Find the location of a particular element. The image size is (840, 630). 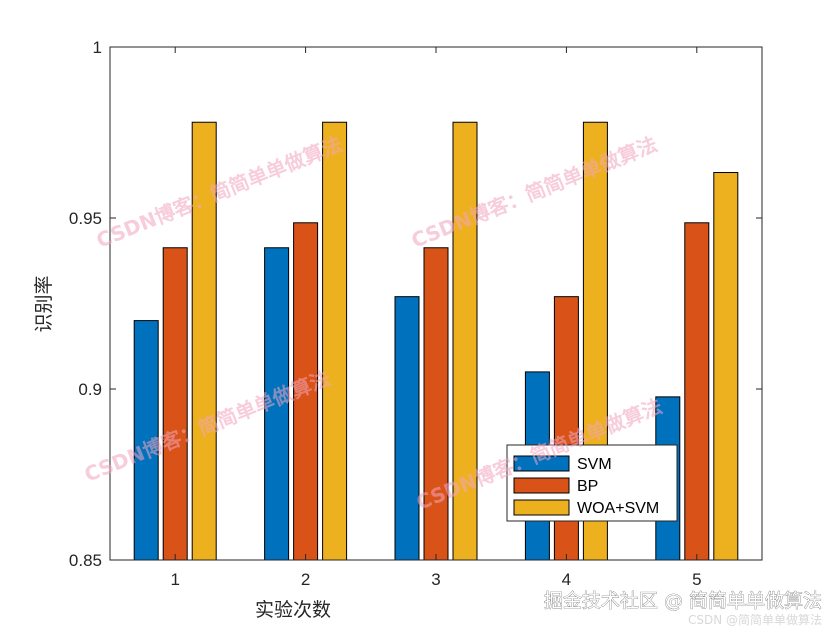

y-axis-title: 识别率 is located at coordinates (44, 303).